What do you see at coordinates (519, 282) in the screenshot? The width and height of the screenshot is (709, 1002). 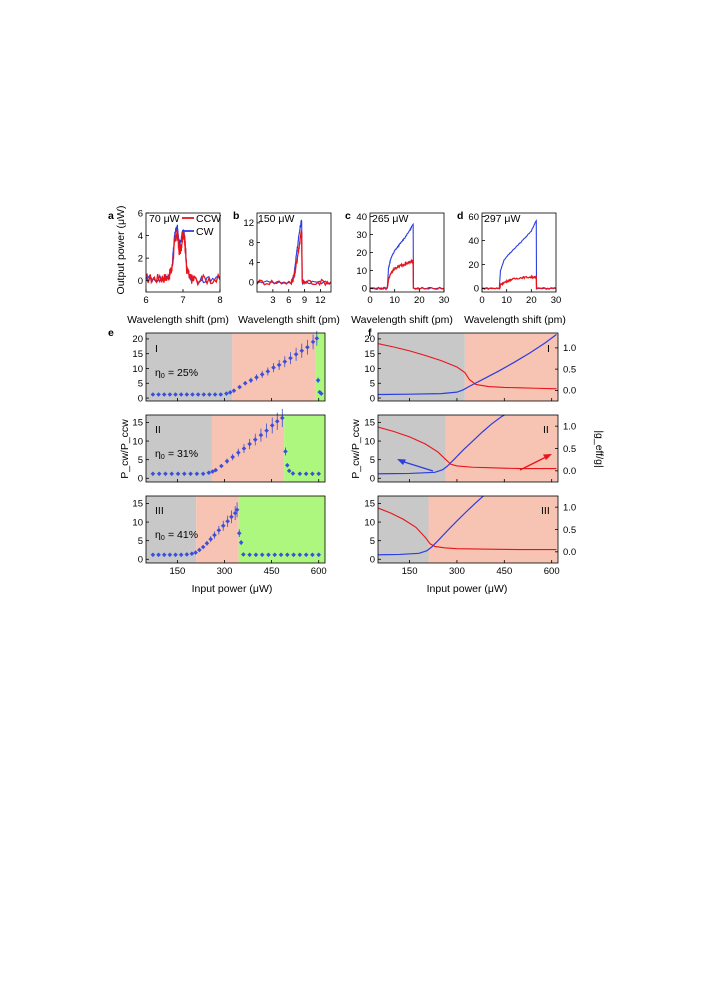 I see `series-d-ccw` at bounding box center [519, 282].